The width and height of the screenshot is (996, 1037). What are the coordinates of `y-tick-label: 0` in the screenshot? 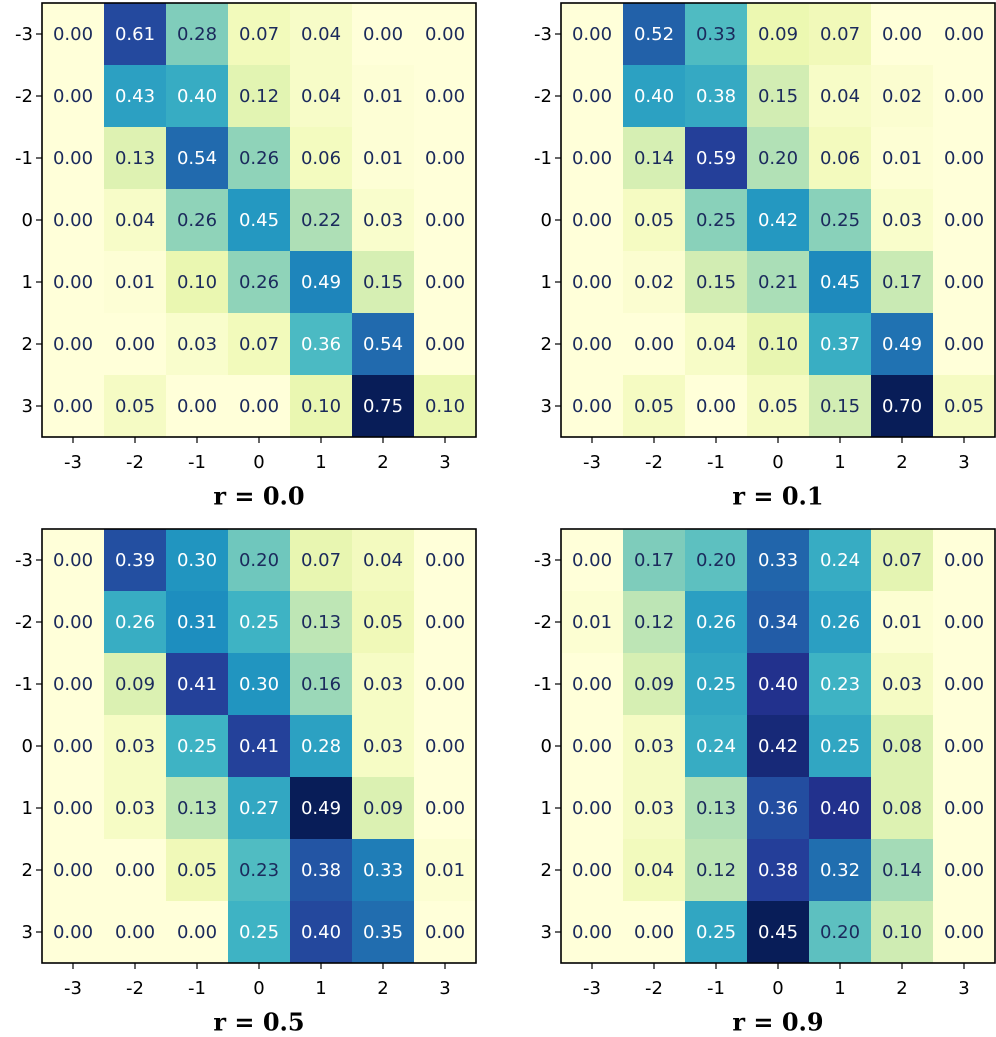 It's located at (27, 746).